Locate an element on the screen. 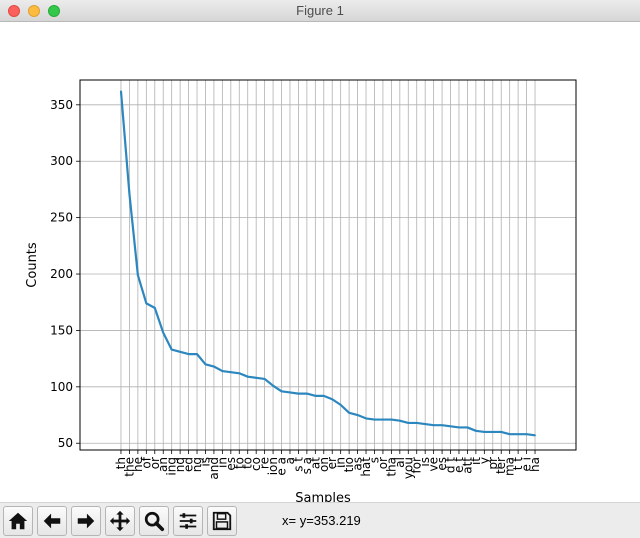  subplots-button is located at coordinates (188, 521).